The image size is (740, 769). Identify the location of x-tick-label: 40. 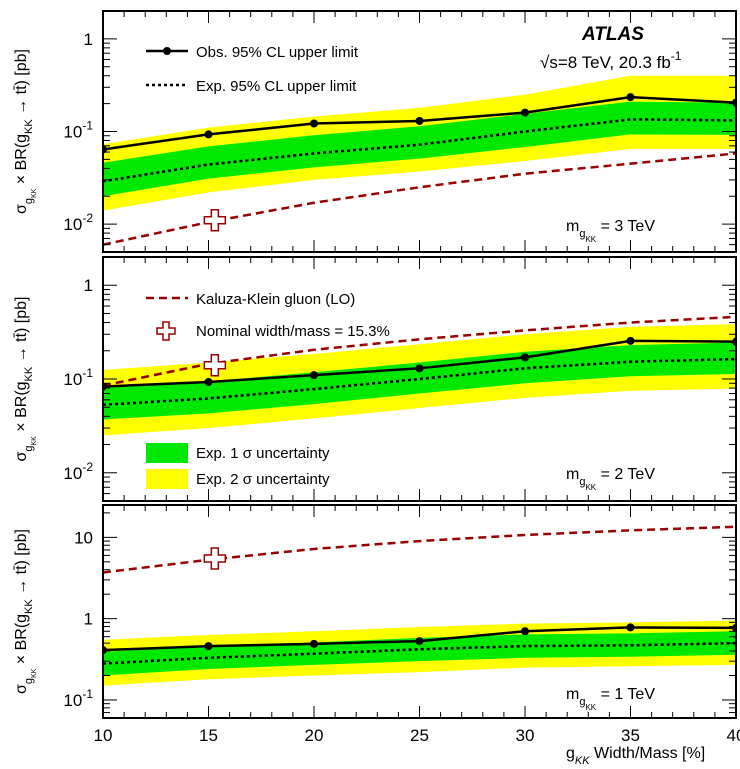
(733, 735).